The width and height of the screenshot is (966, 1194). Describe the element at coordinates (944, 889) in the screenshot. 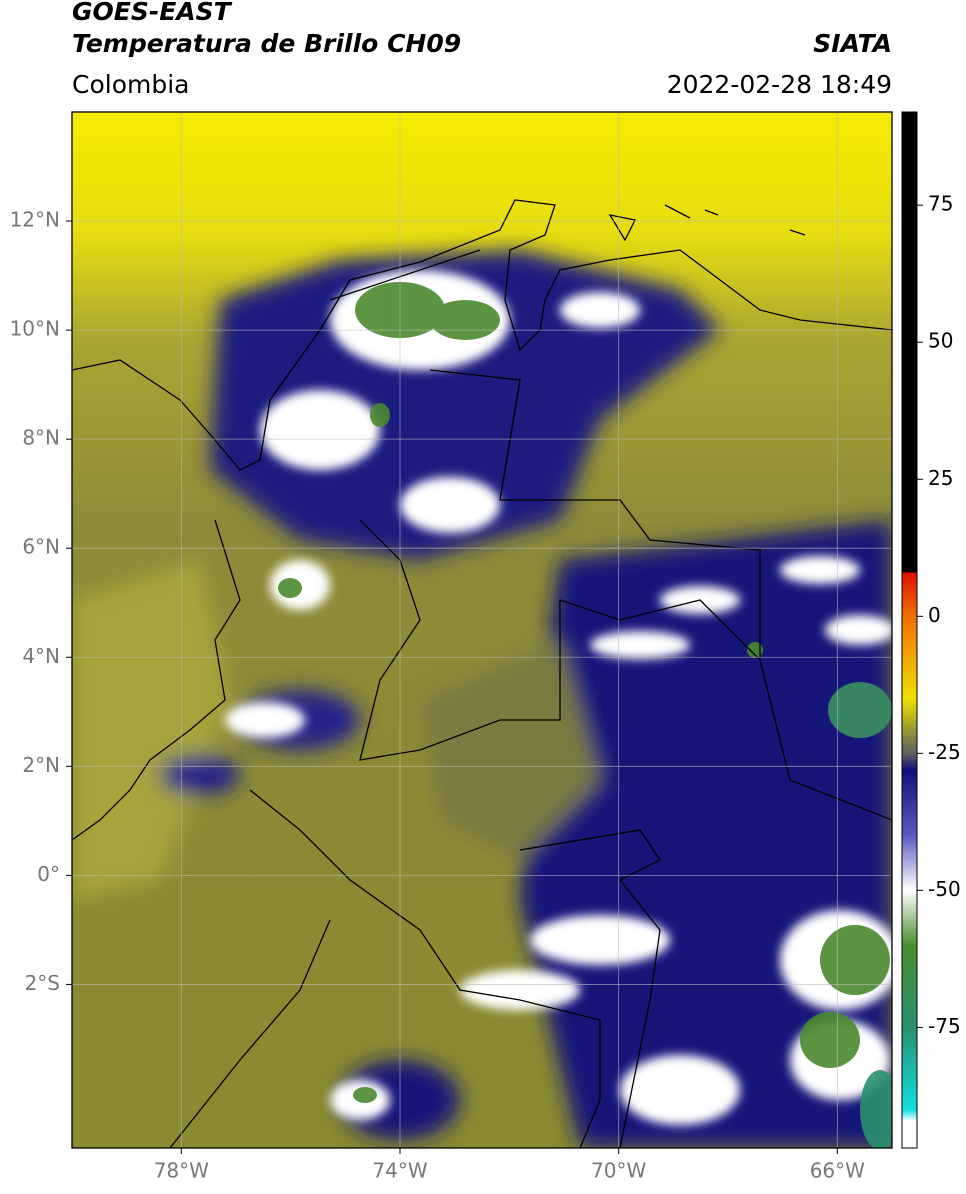

I see `colorbar-tick-label: -50` at that location.